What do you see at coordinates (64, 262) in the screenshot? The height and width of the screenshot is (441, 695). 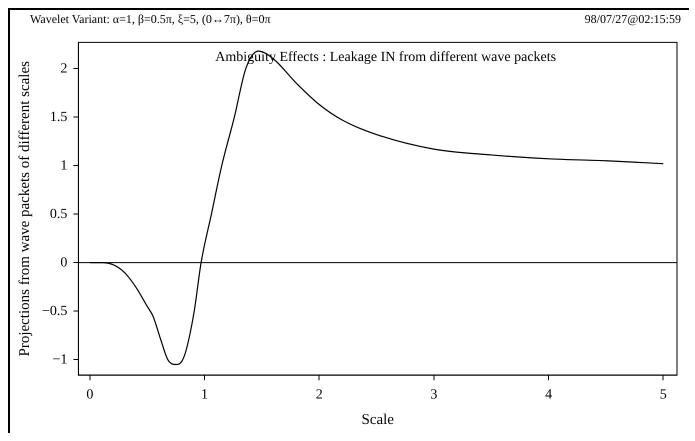 I see `y-tick-label: 0` at bounding box center [64, 262].